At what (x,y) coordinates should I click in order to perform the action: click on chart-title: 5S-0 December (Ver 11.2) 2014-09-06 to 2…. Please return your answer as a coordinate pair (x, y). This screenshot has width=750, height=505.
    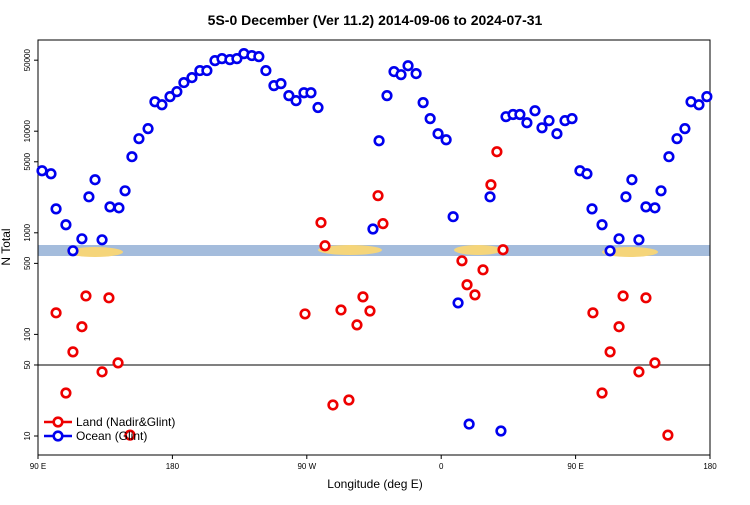
    Looking at the image, I should click on (375, 20).